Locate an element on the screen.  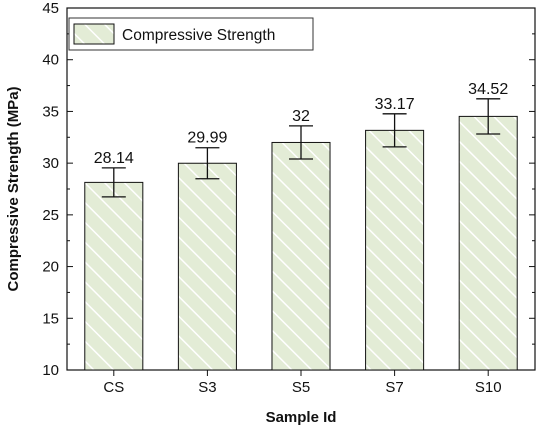
legend-label: Compressive Strength is located at coordinates (198, 35).